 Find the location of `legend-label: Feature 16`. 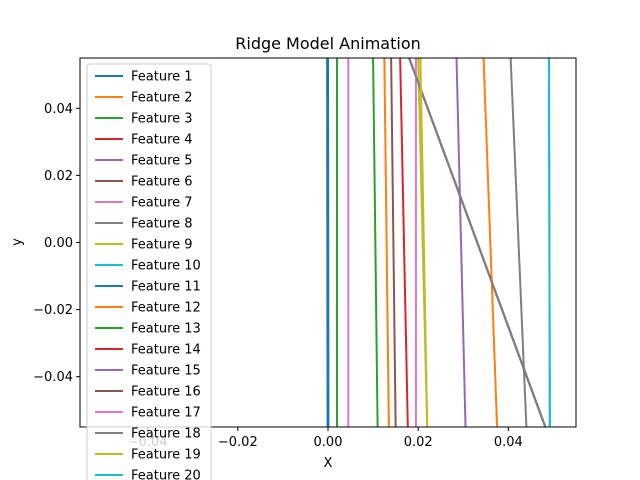

legend-label: Feature 16 is located at coordinates (166, 392).